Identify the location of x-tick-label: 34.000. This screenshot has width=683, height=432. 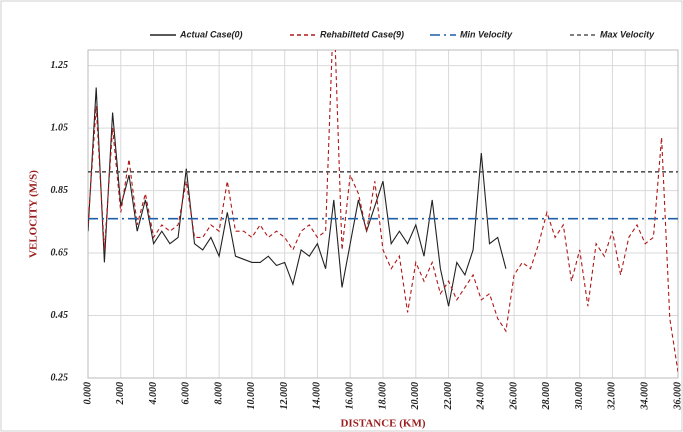
(645, 396).